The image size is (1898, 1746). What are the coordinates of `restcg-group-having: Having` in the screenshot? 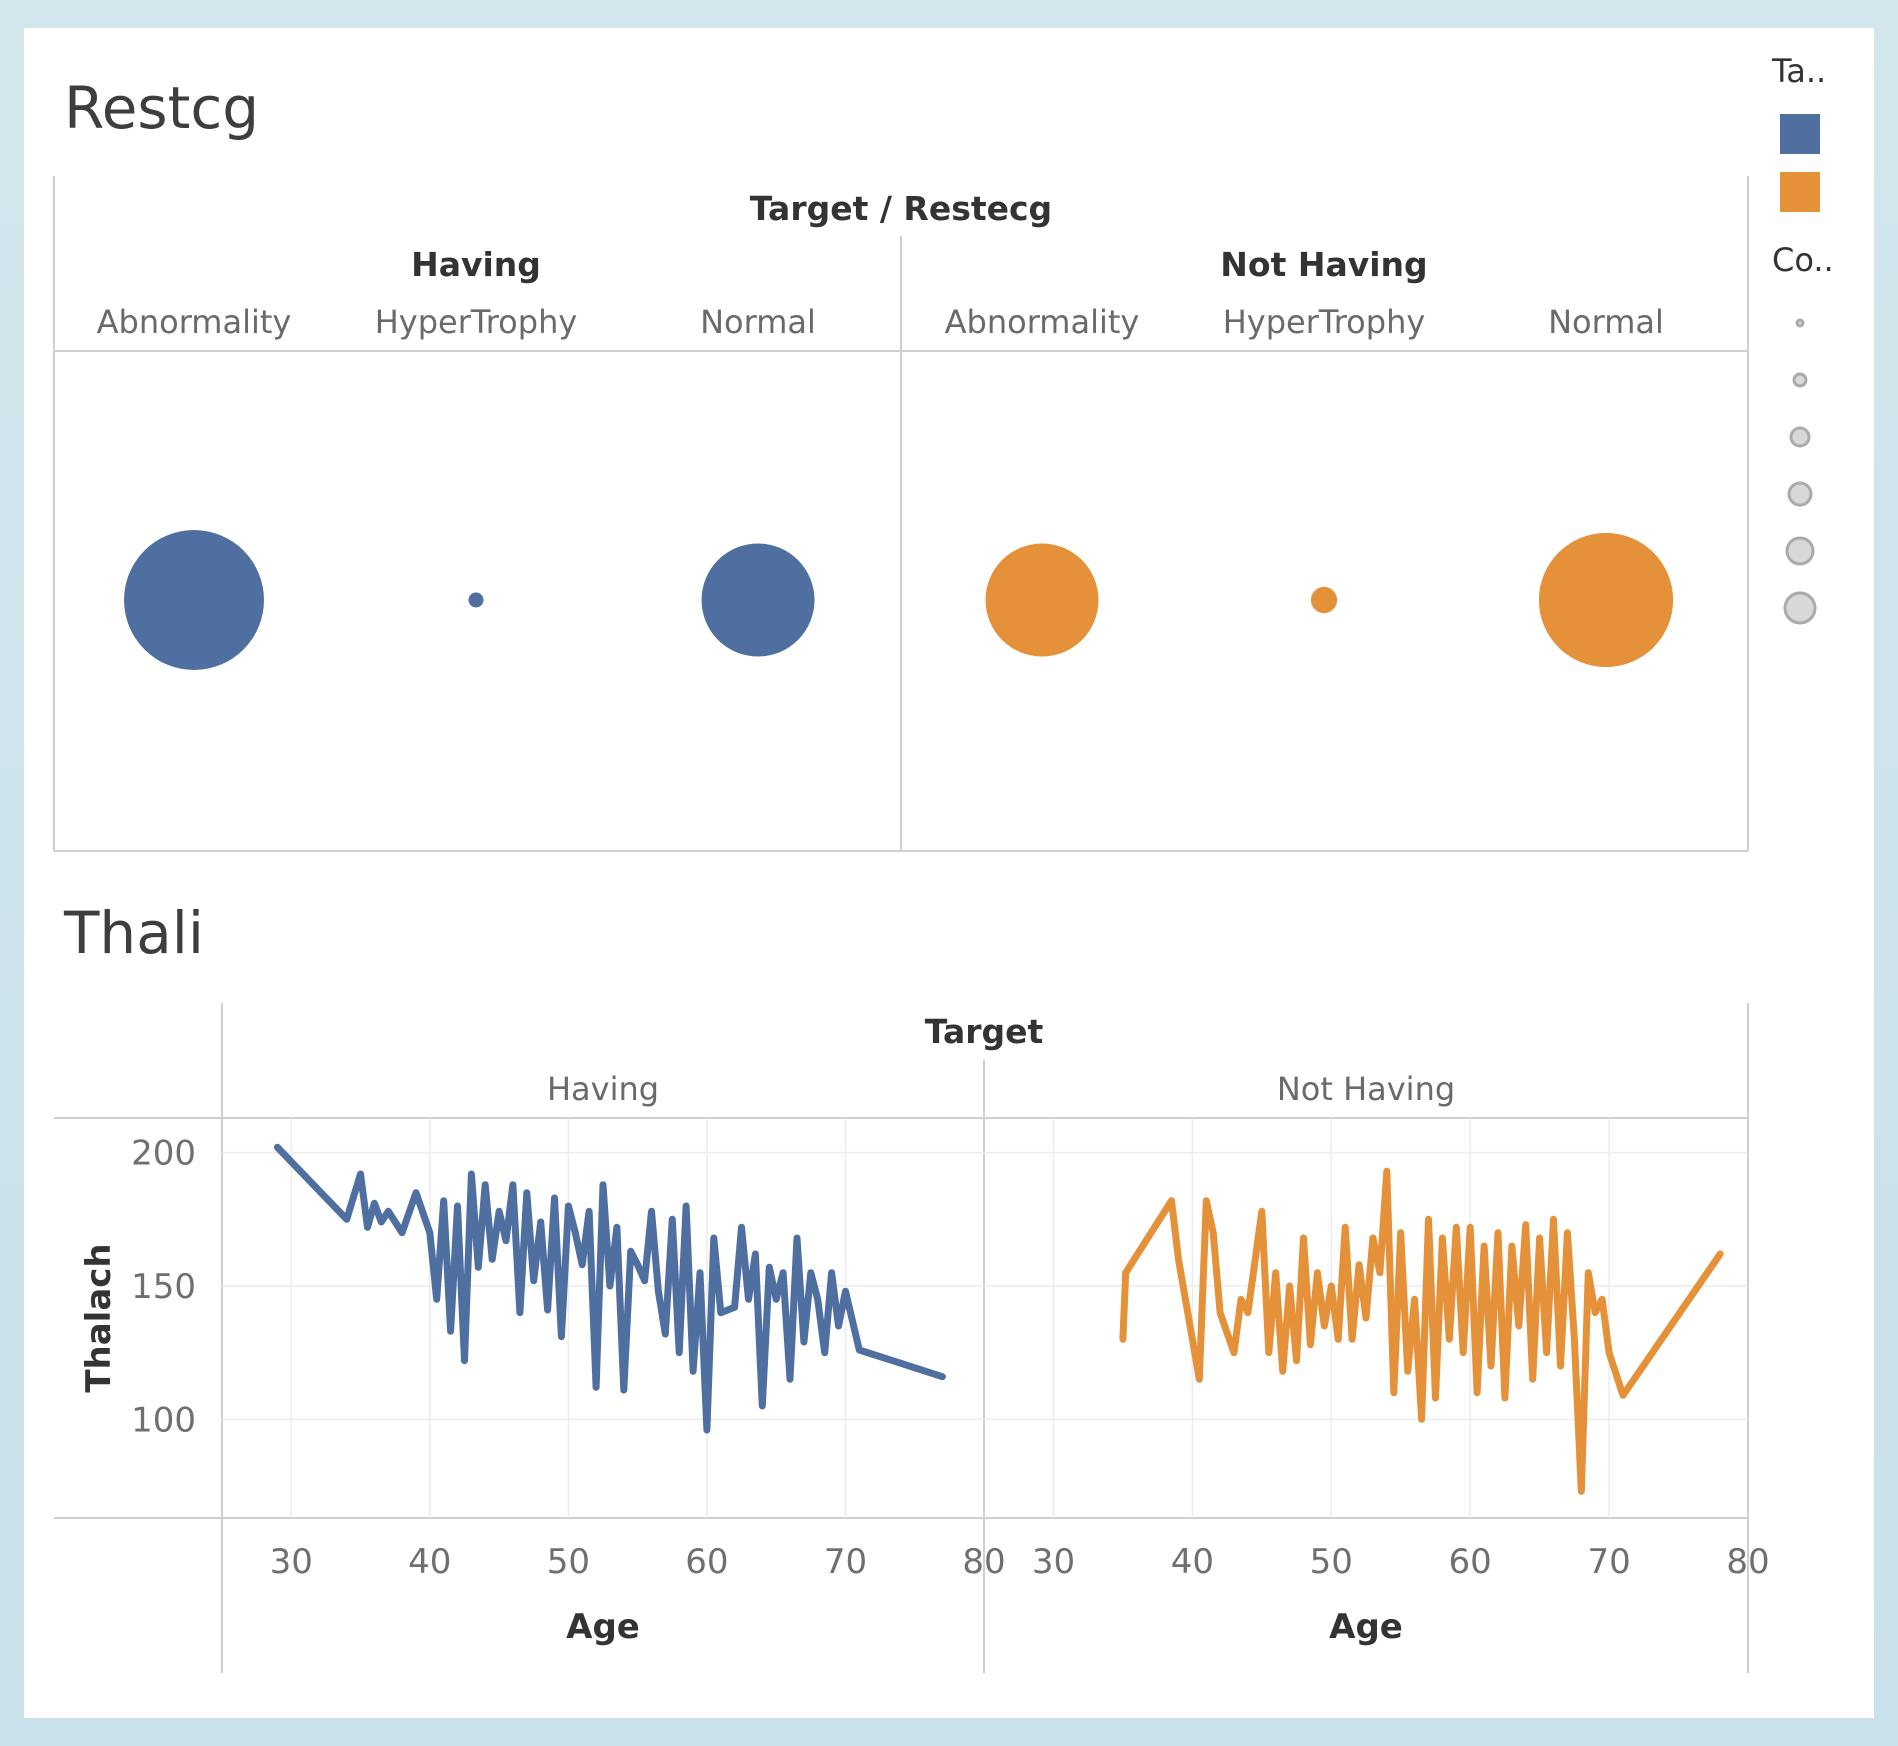 It's located at (476, 264).